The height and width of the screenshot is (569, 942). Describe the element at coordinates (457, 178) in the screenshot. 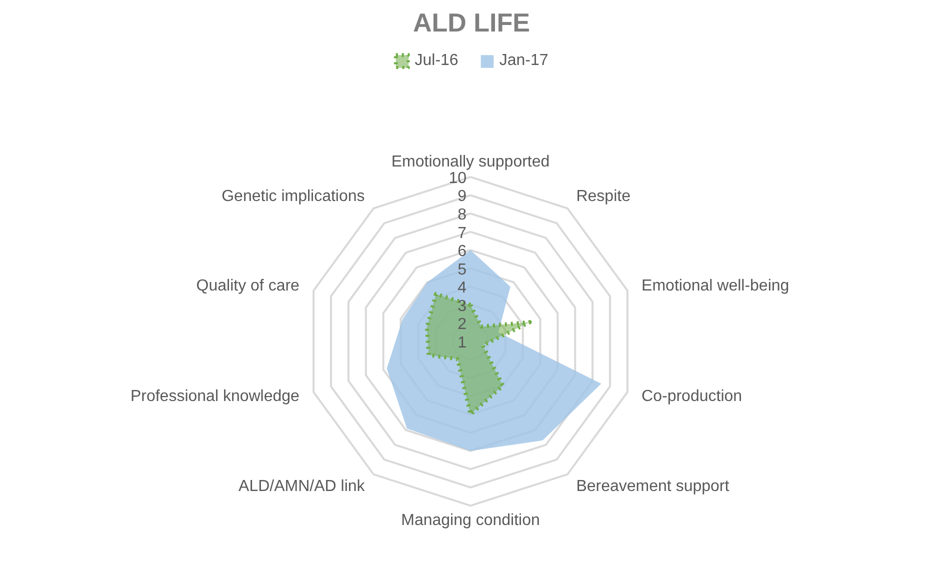

I see `y-tick-label: 10` at that location.